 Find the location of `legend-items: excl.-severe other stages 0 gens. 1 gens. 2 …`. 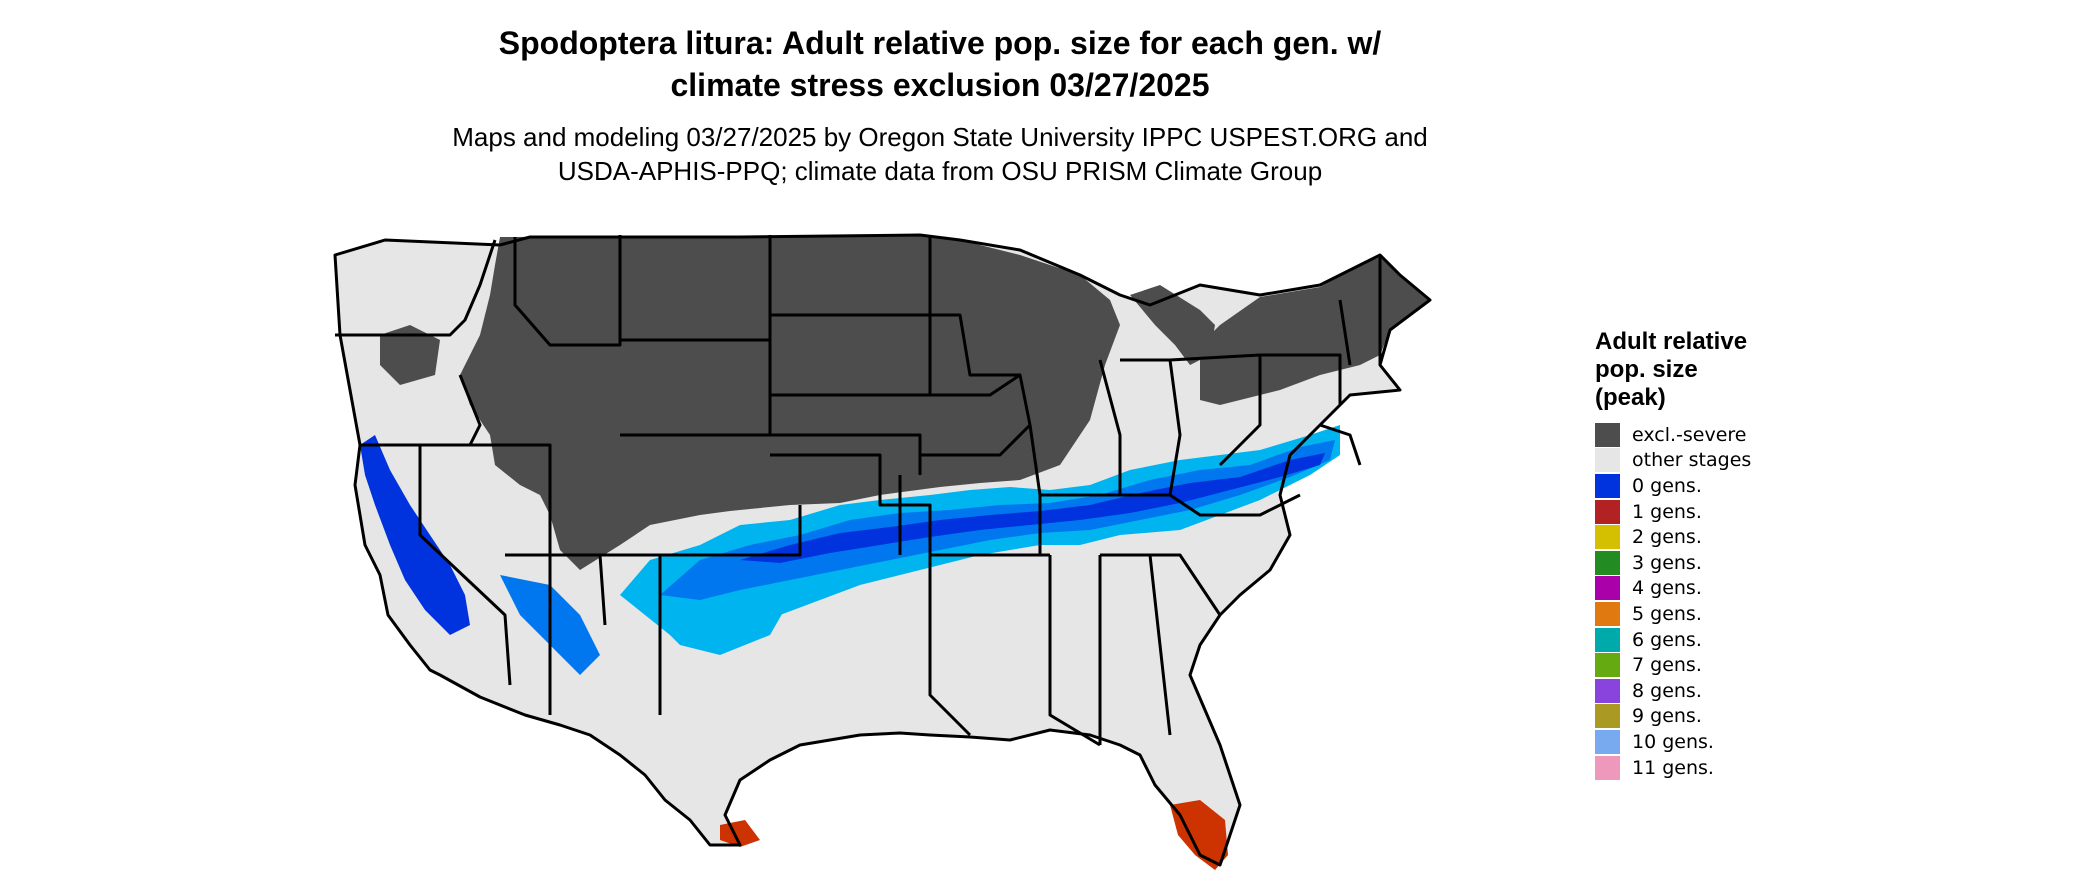

legend-items: excl.-severe other stages 0 gens. 1 gens. 2 … is located at coordinates (1695, 601).